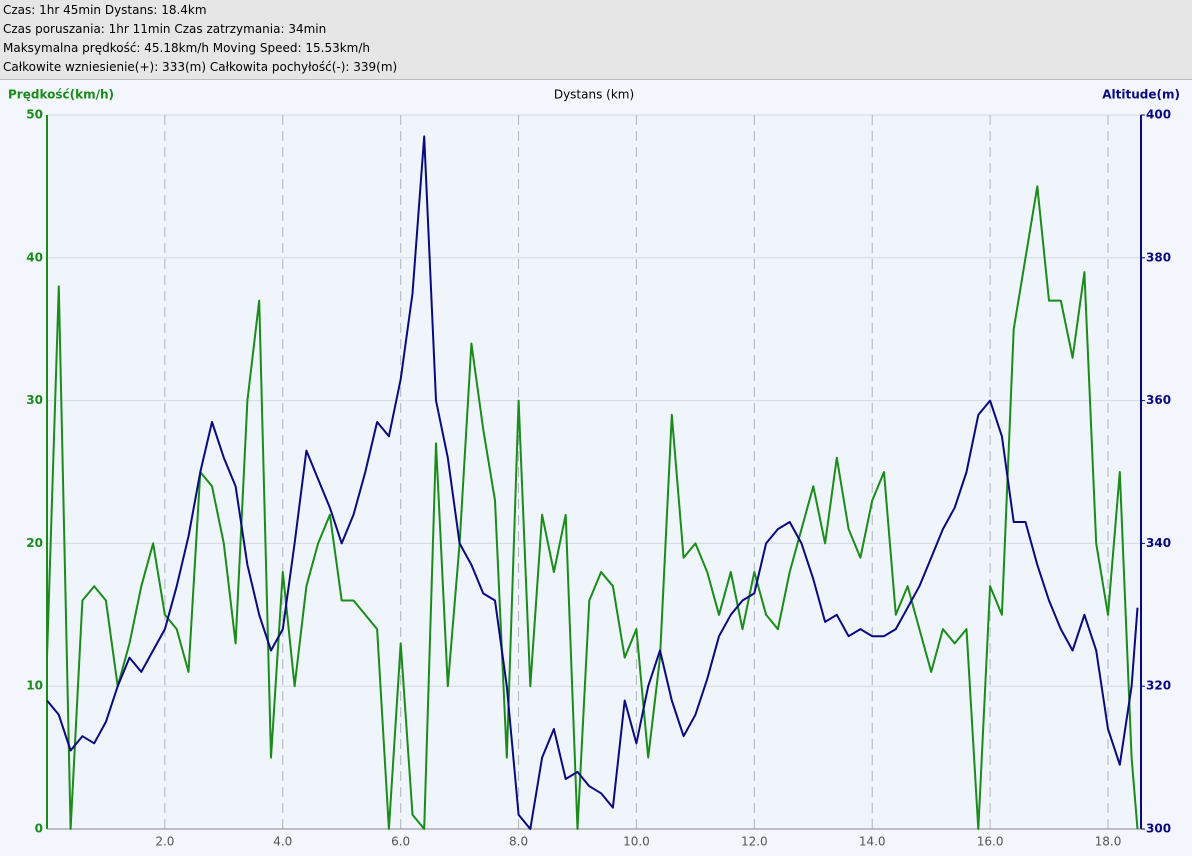 The image size is (1192, 856). Describe the element at coordinates (1158, 257) in the screenshot. I see `y2-tick-label: 380` at that location.